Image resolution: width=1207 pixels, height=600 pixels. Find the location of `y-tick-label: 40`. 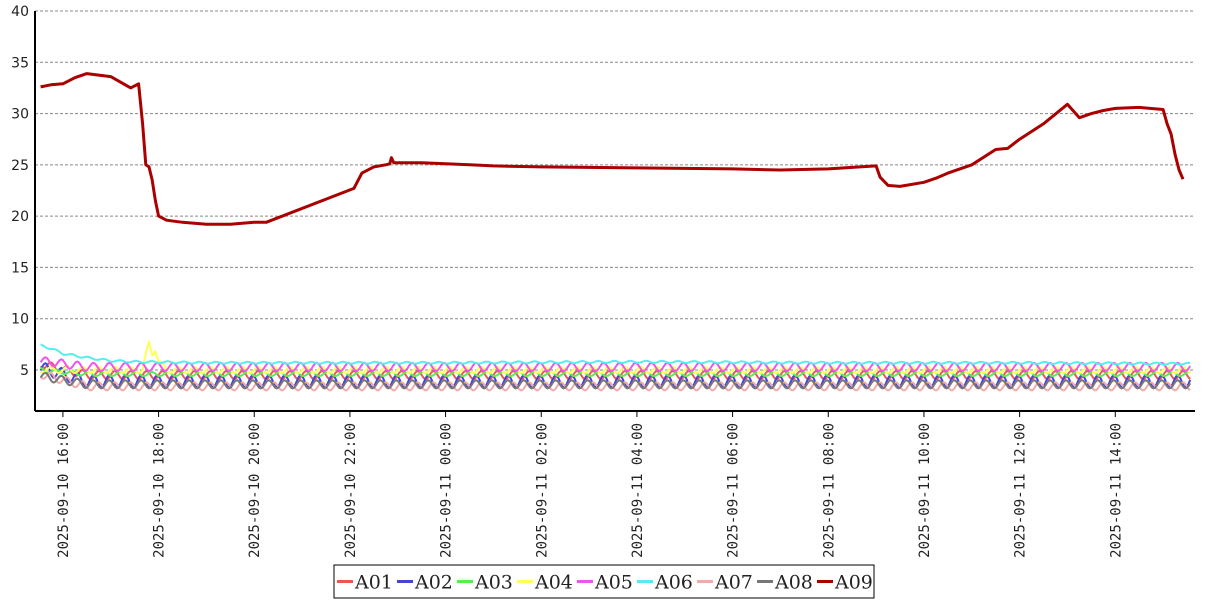

y-tick-label: 40 is located at coordinates (20, 12).